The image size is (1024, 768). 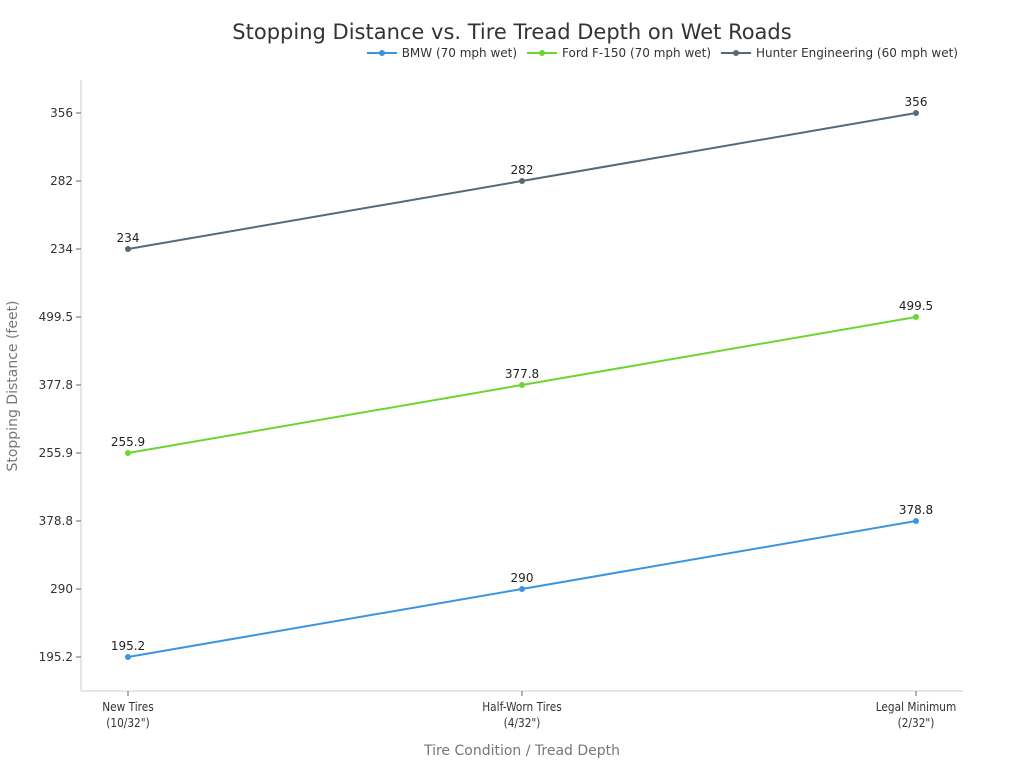 I want to click on x-tick-label: (2/32"), so click(x=916, y=723).